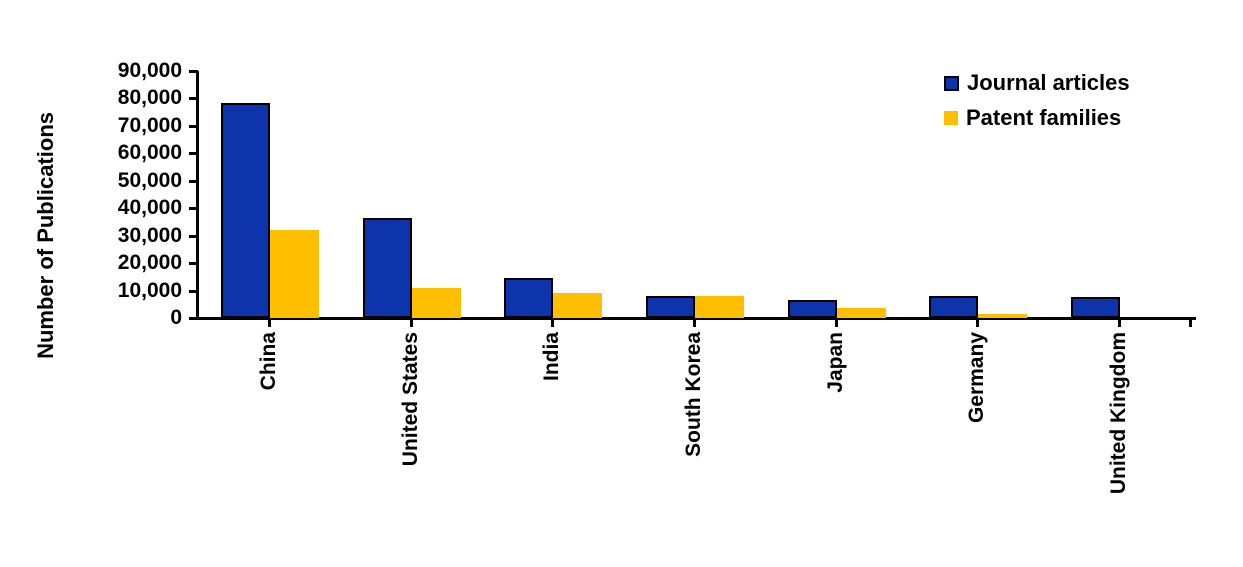  I want to click on x-axis-label-text: South Korea, so click(693, 394).